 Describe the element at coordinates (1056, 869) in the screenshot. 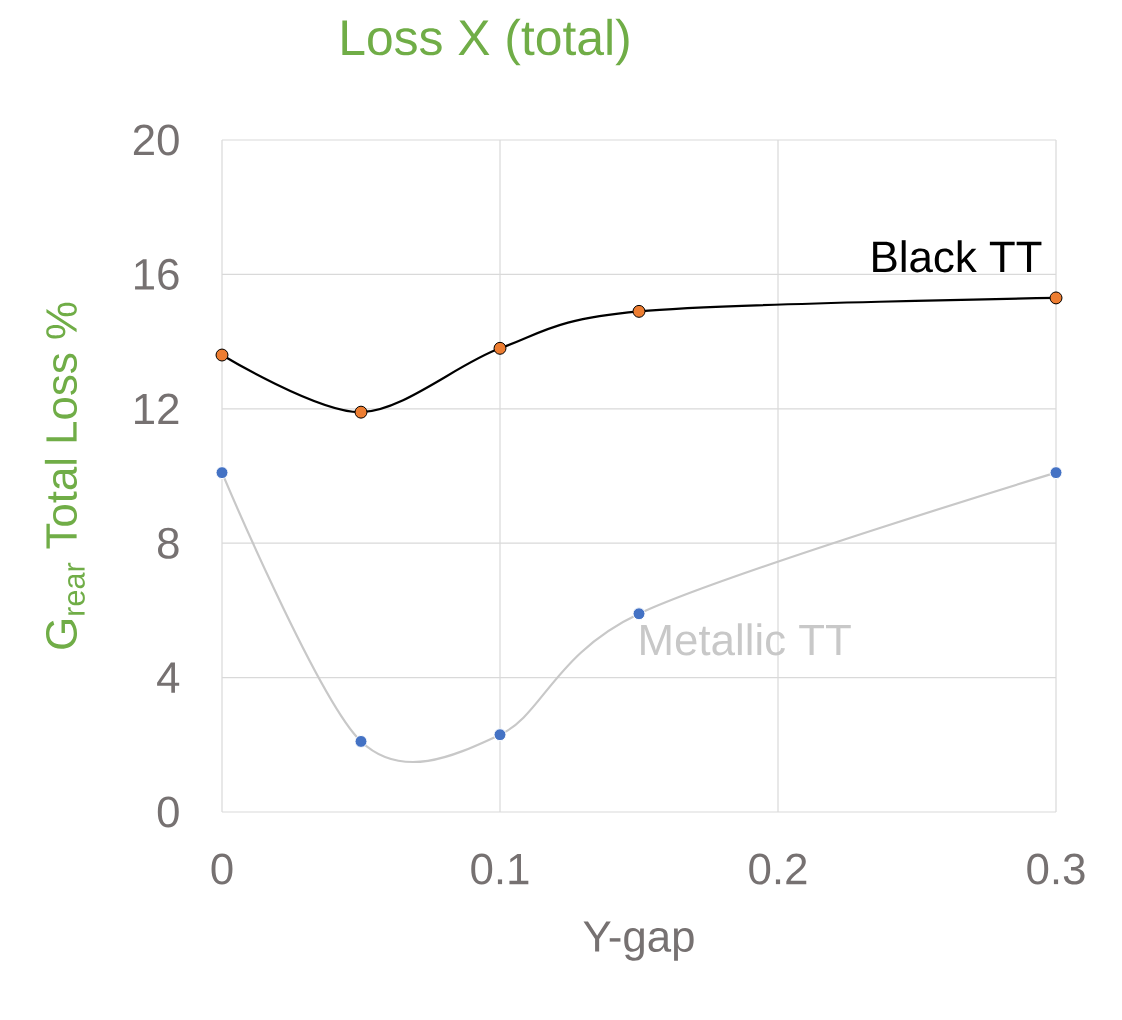

I see `x-tick-label: 0.3` at that location.